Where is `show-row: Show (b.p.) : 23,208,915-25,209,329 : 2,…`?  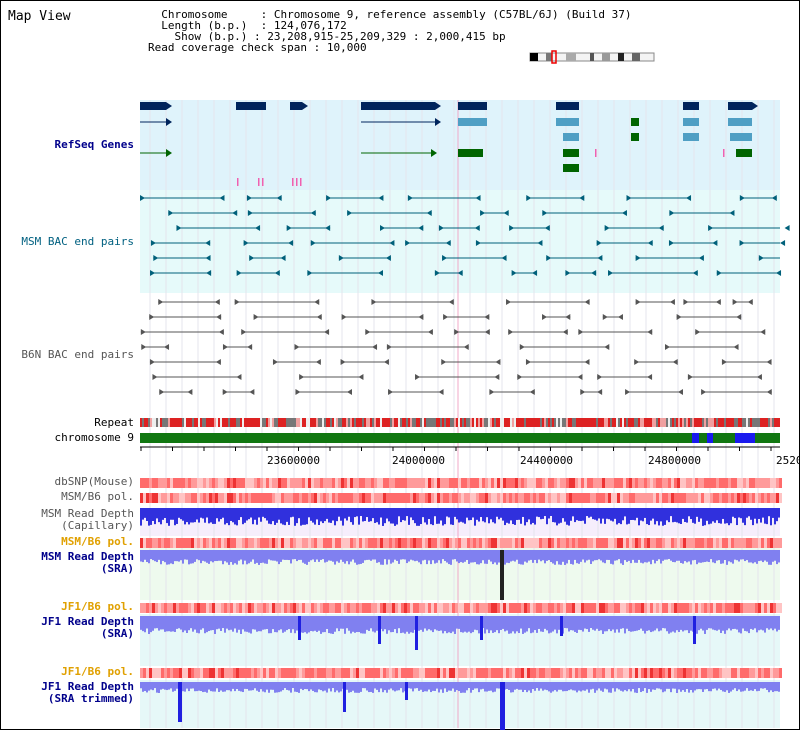 show-row: Show (b.p.) : 23,208,915-25,209,329 : 2,… is located at coordinates (340, 36).